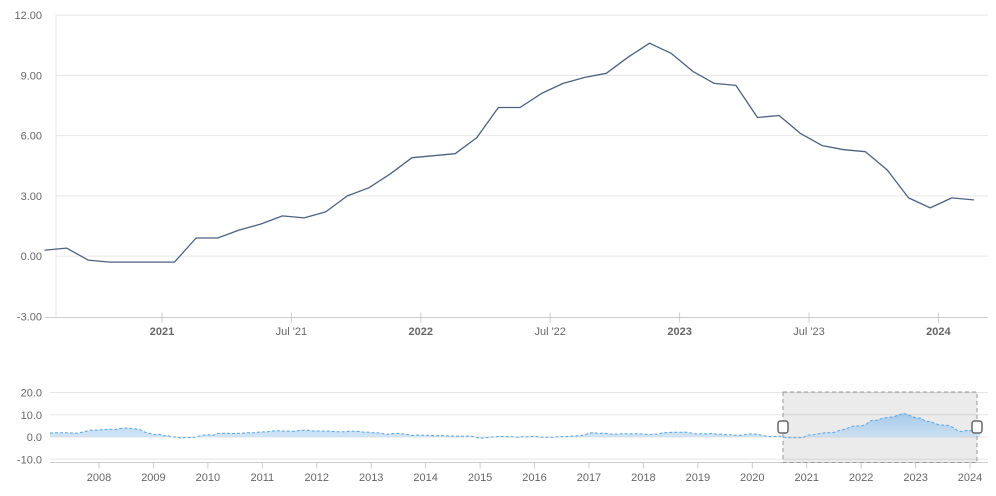  What do you see at coordinates (549, 332) in the screenshot?
I see `main-x-axis-label: Jul '22` at bounding box center [549, 332].